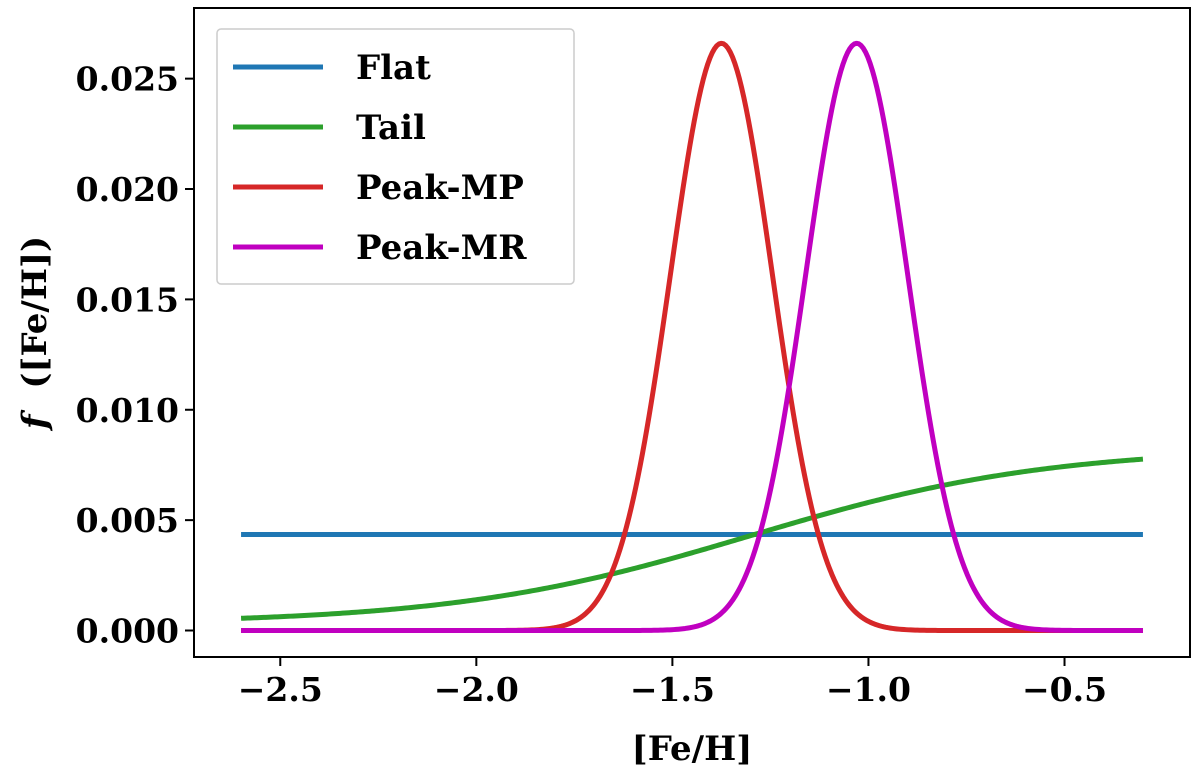 This screenshot has width=1200, height=779. Describe the element at coordinates (868, 689) in the screenshot. I see `x-tick-label: −1.0` at that location.